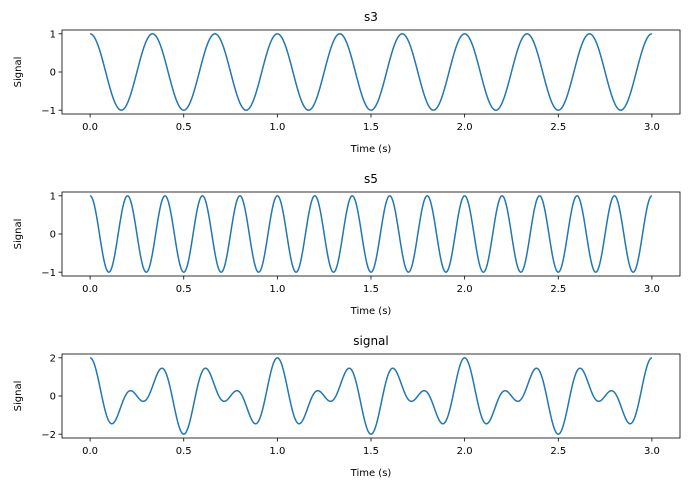  What do you see at coordinates (48, 435) in the screenshot?
I see `y-tick-label: −2` at bounding box center [48, 435].